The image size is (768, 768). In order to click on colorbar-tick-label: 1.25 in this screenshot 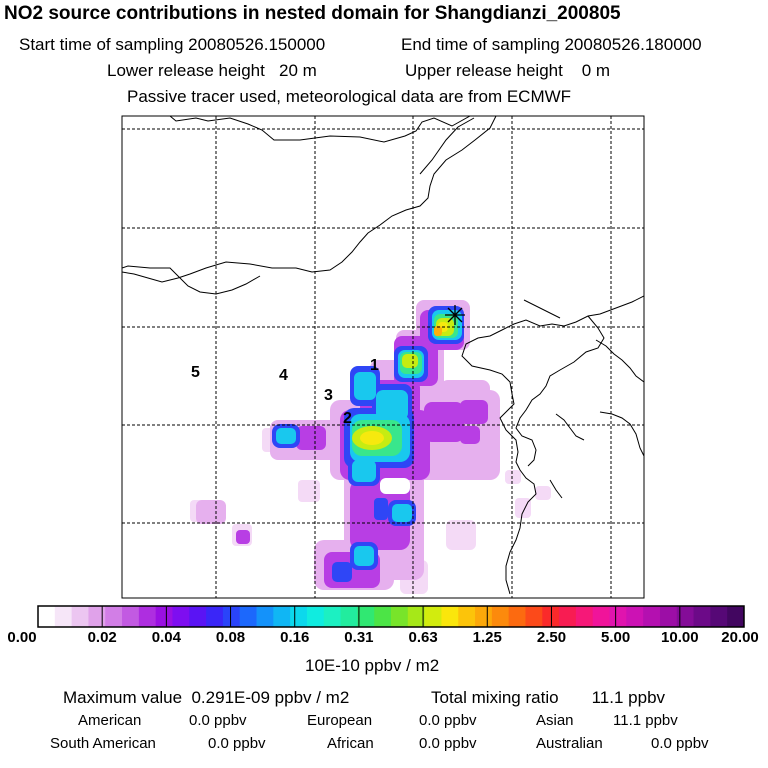, I will do `click(487, 637)`.